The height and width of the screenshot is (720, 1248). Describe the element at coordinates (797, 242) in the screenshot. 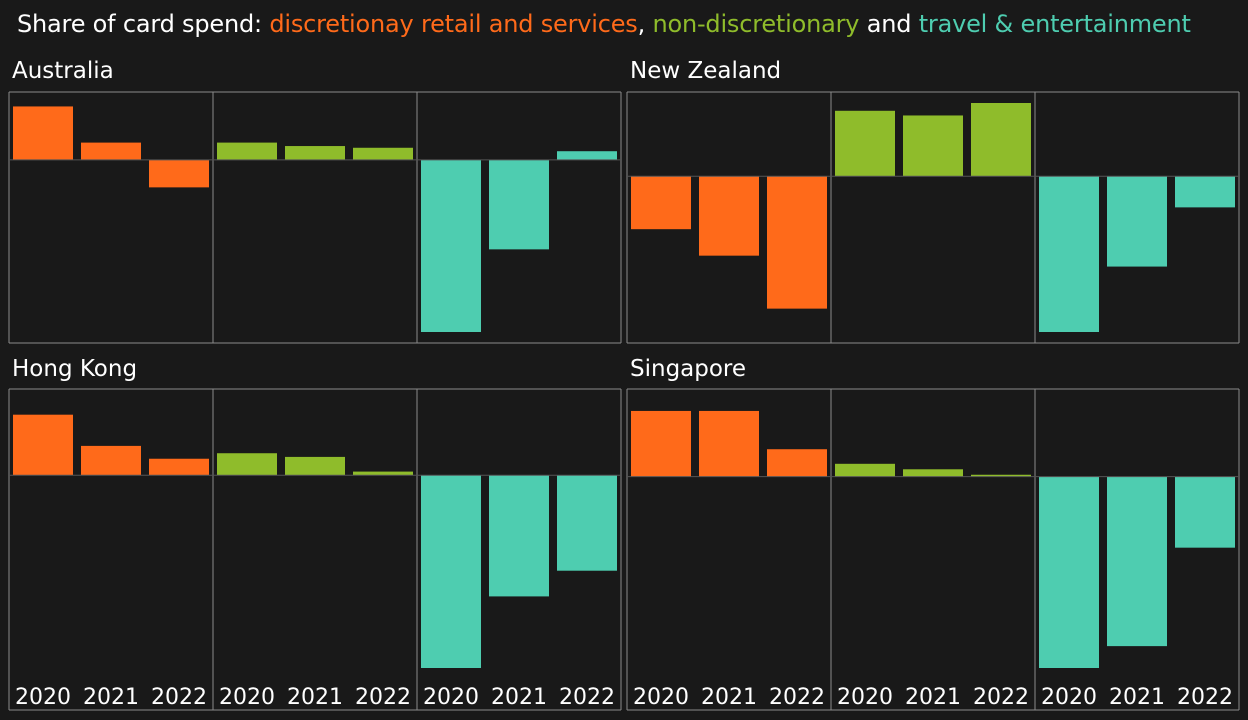

I see `bar-new-zealand-discretionary-2022` at that location.